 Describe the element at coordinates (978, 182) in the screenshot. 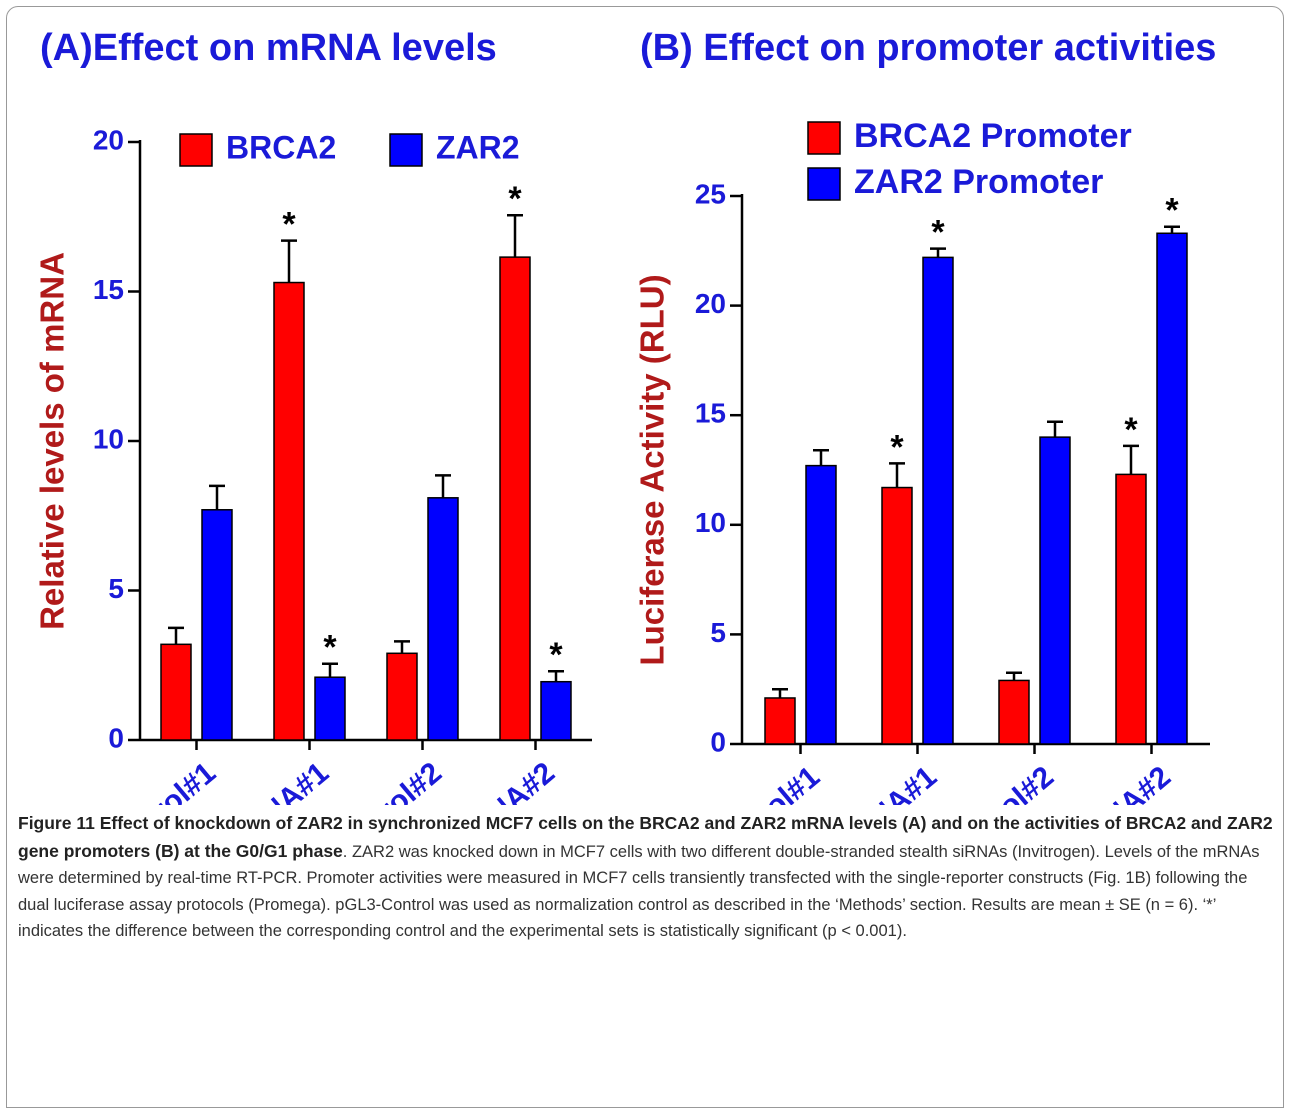

I see `legend-label: ZAR2 Promoter` at that location.